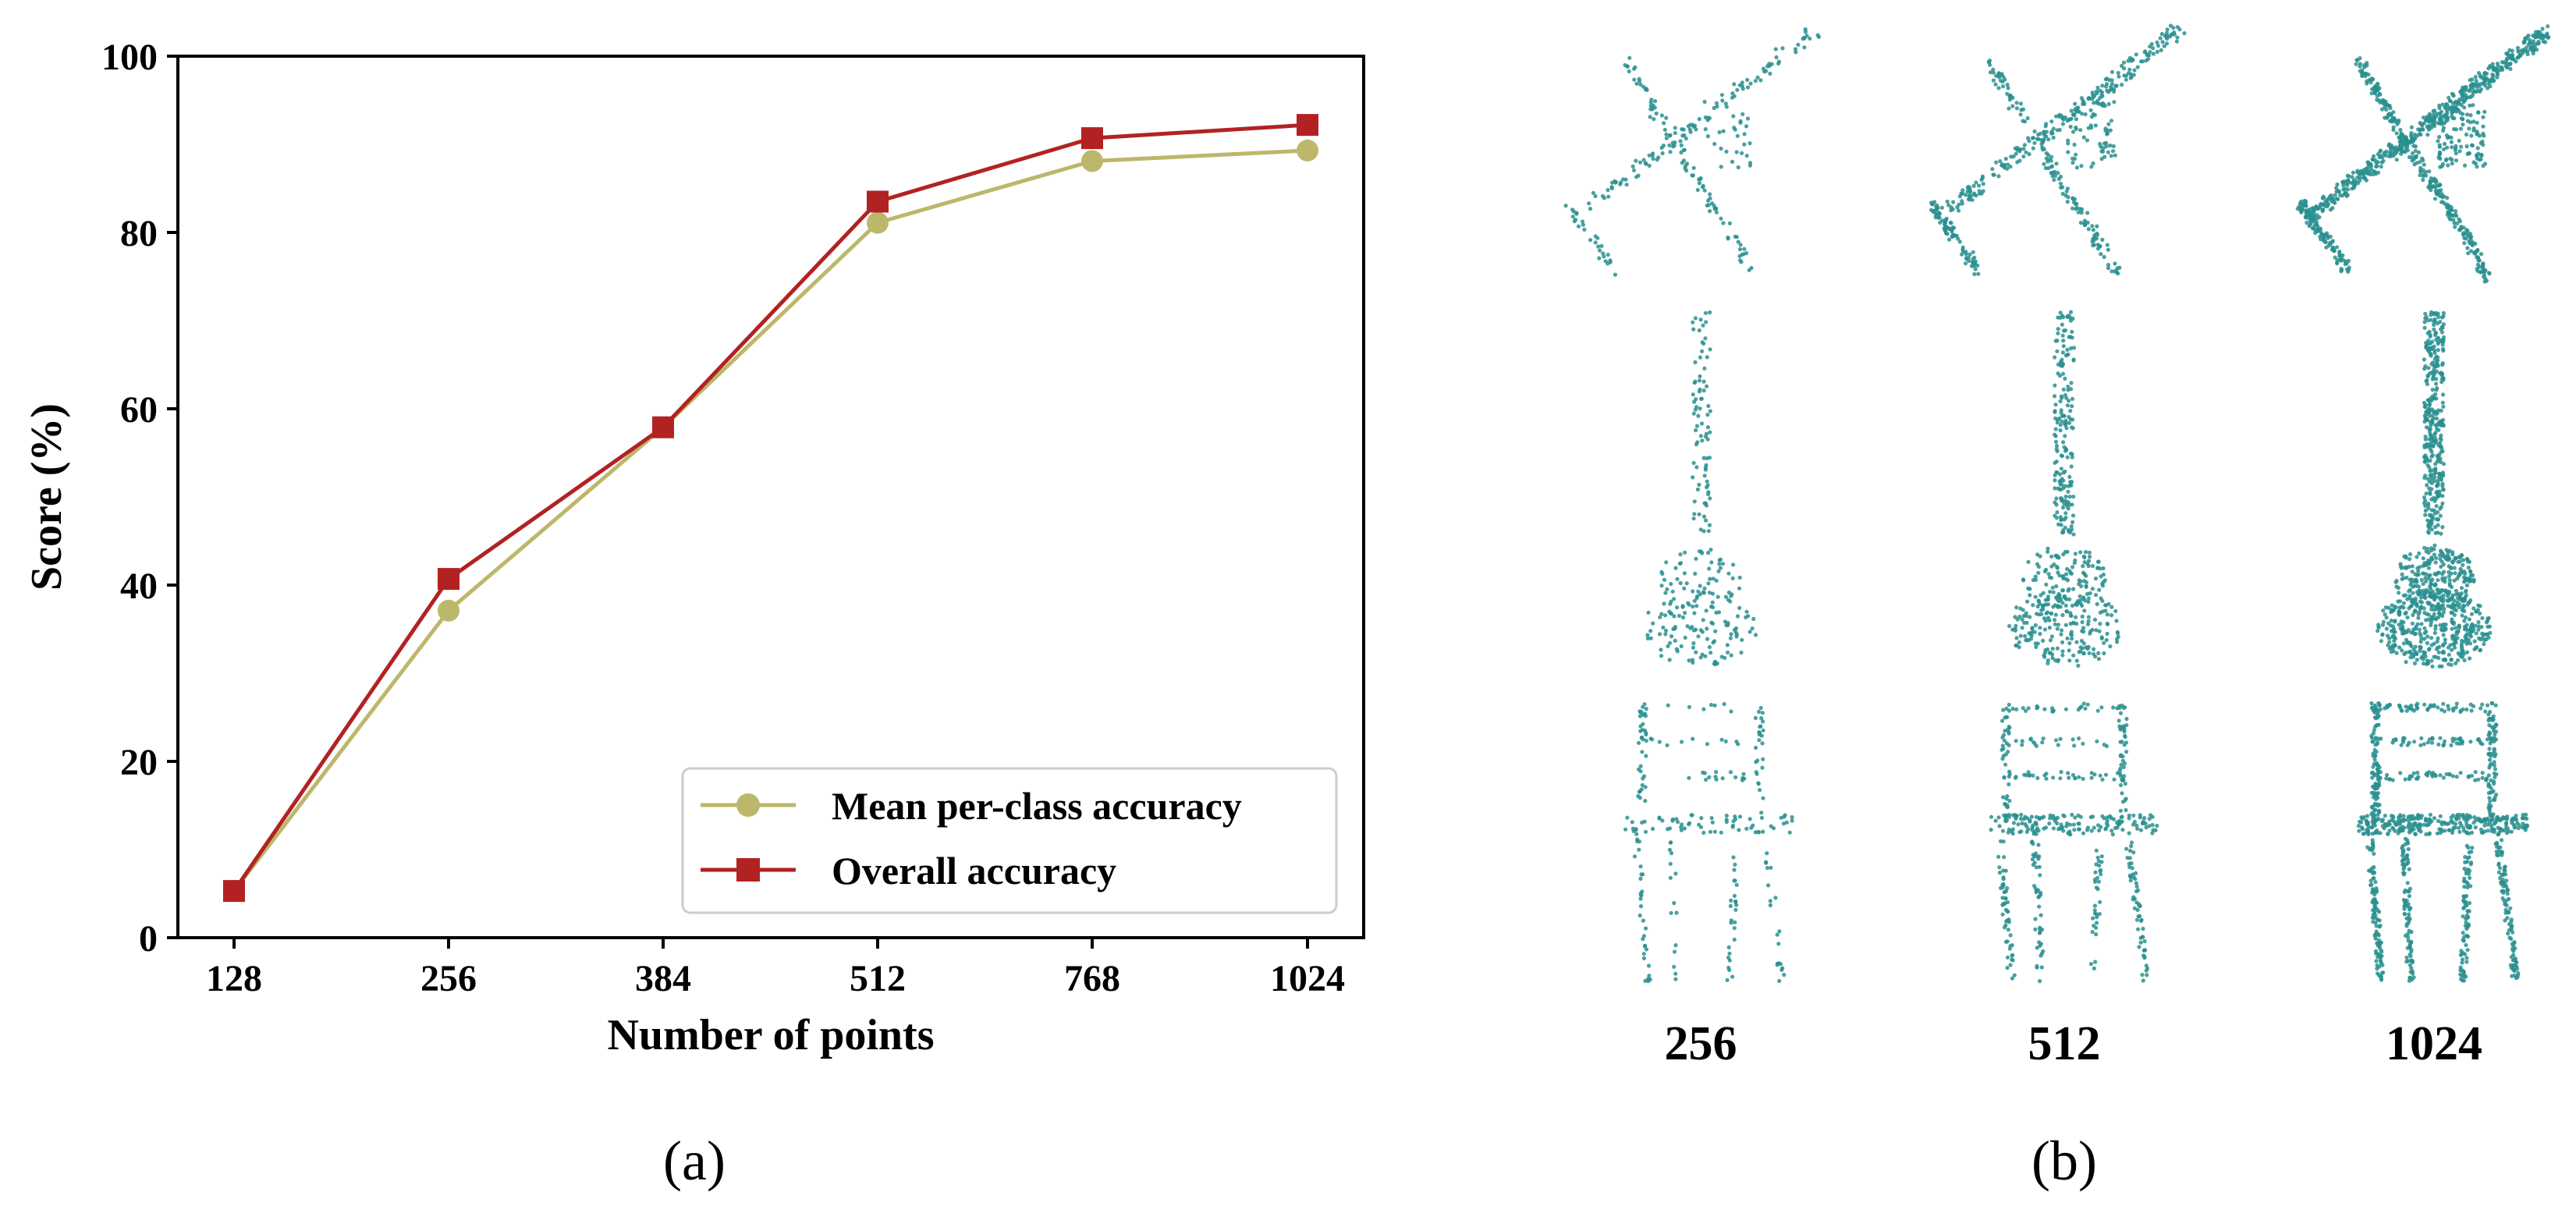 The width and height of the screenshot is (2576, 1224). What do you see at coordinates (234, 978) in the screenshot?
I see `x-tick-label: 128` at bounding box center [234, 978].